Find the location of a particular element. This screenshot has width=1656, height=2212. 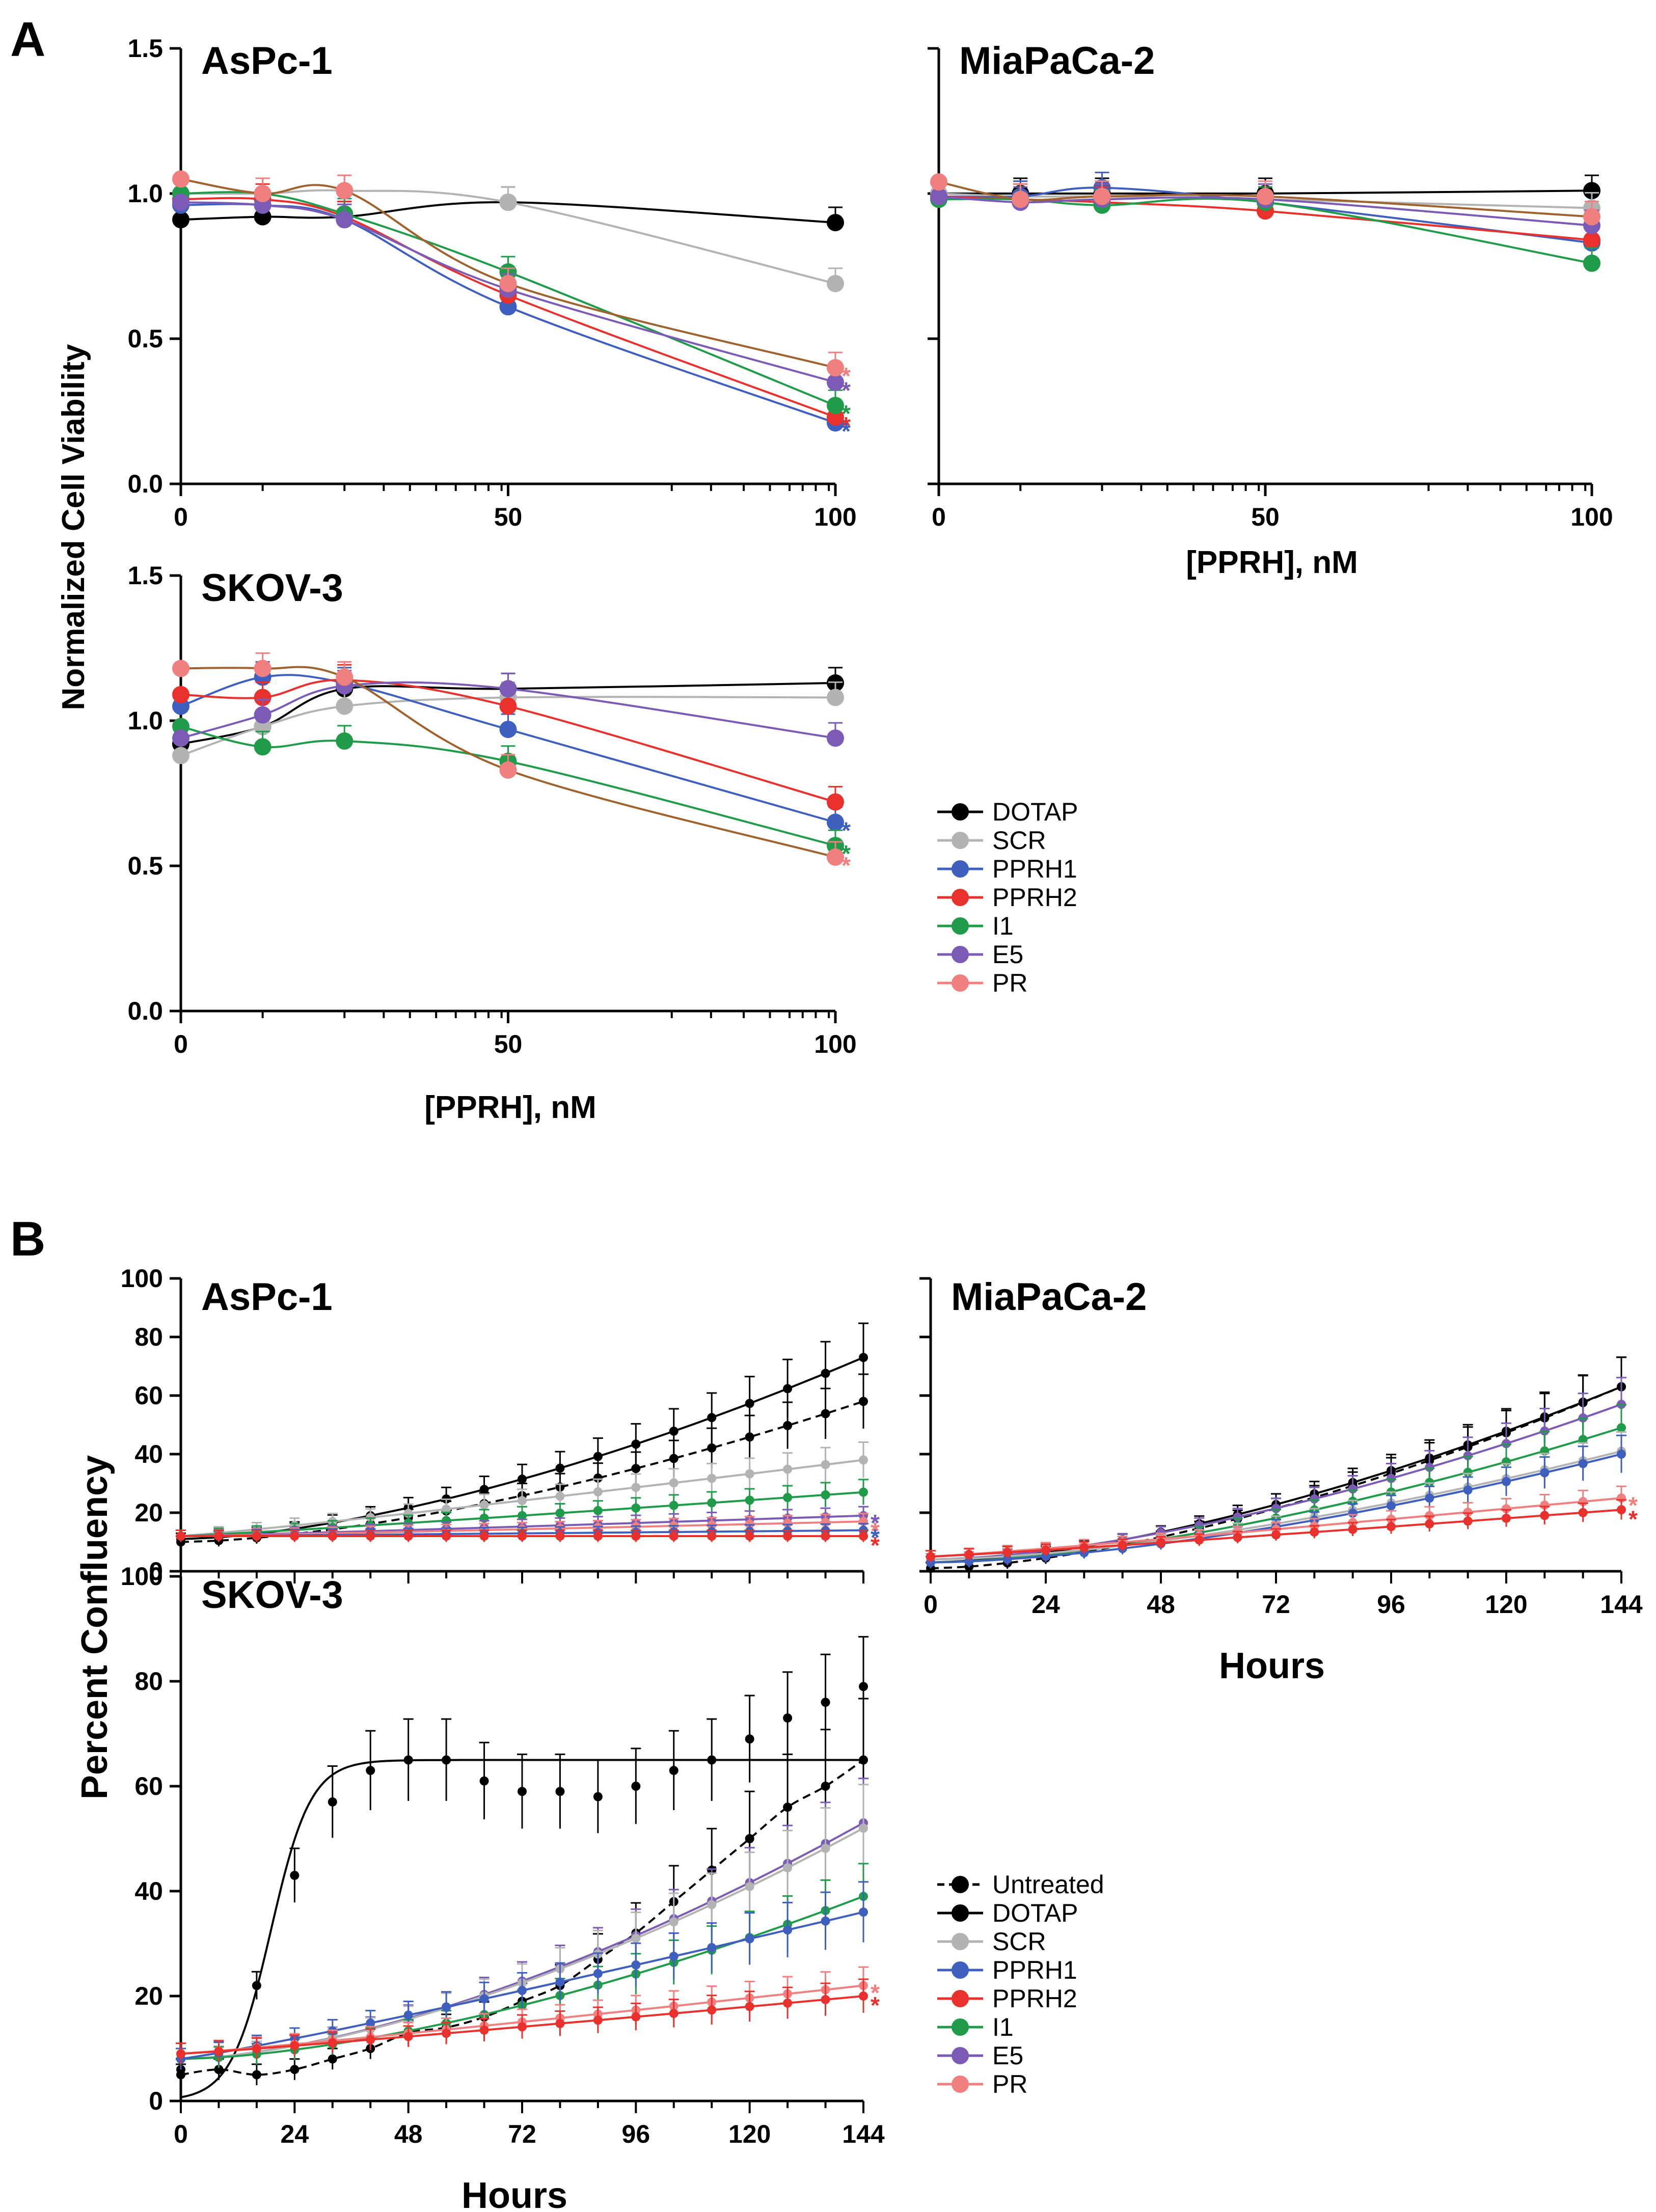

x-tick-label: 100 is located at coordinates (835, 517).